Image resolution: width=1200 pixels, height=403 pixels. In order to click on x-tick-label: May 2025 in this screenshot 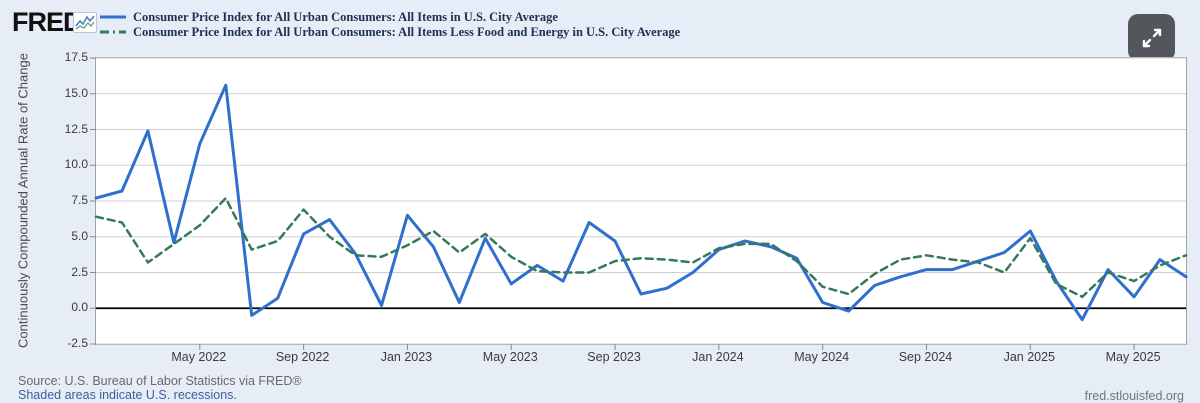, I will do `click(1133, 357)`.